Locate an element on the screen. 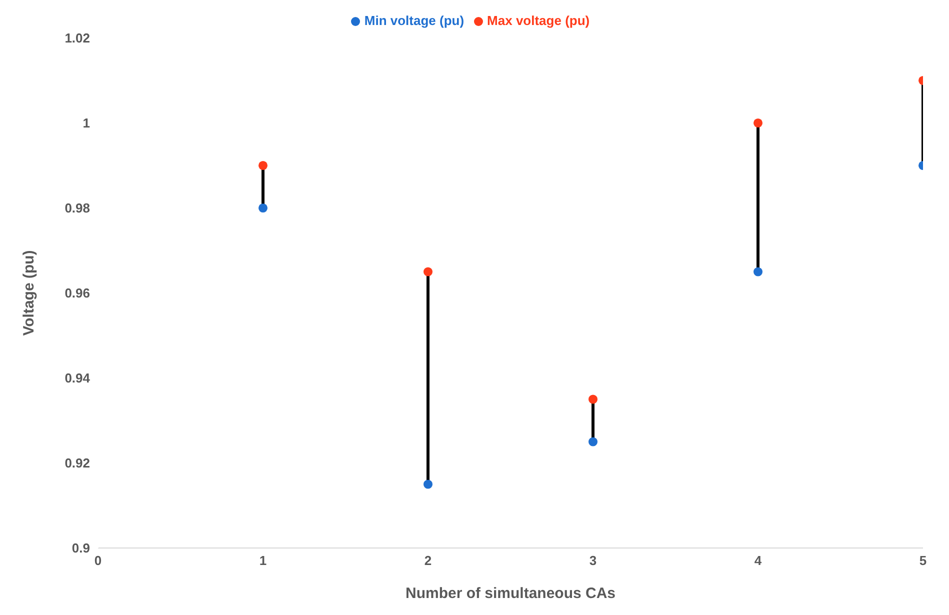 Image resolution: width=949 pixels, height=615 pixels. legend-label: Min voltage (pu) is located at coordinates (414, 20).